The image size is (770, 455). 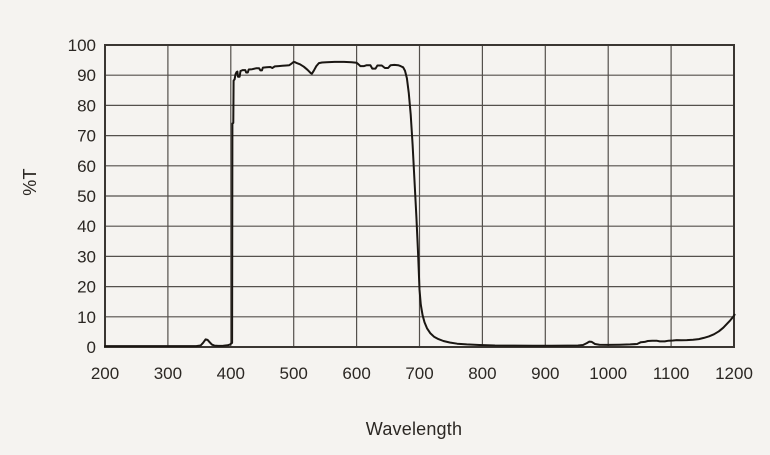 What do you see at coordinates (168, 373) in the screenshot?
I see `x-tick-label: 300` at bounding box center [168, 373].